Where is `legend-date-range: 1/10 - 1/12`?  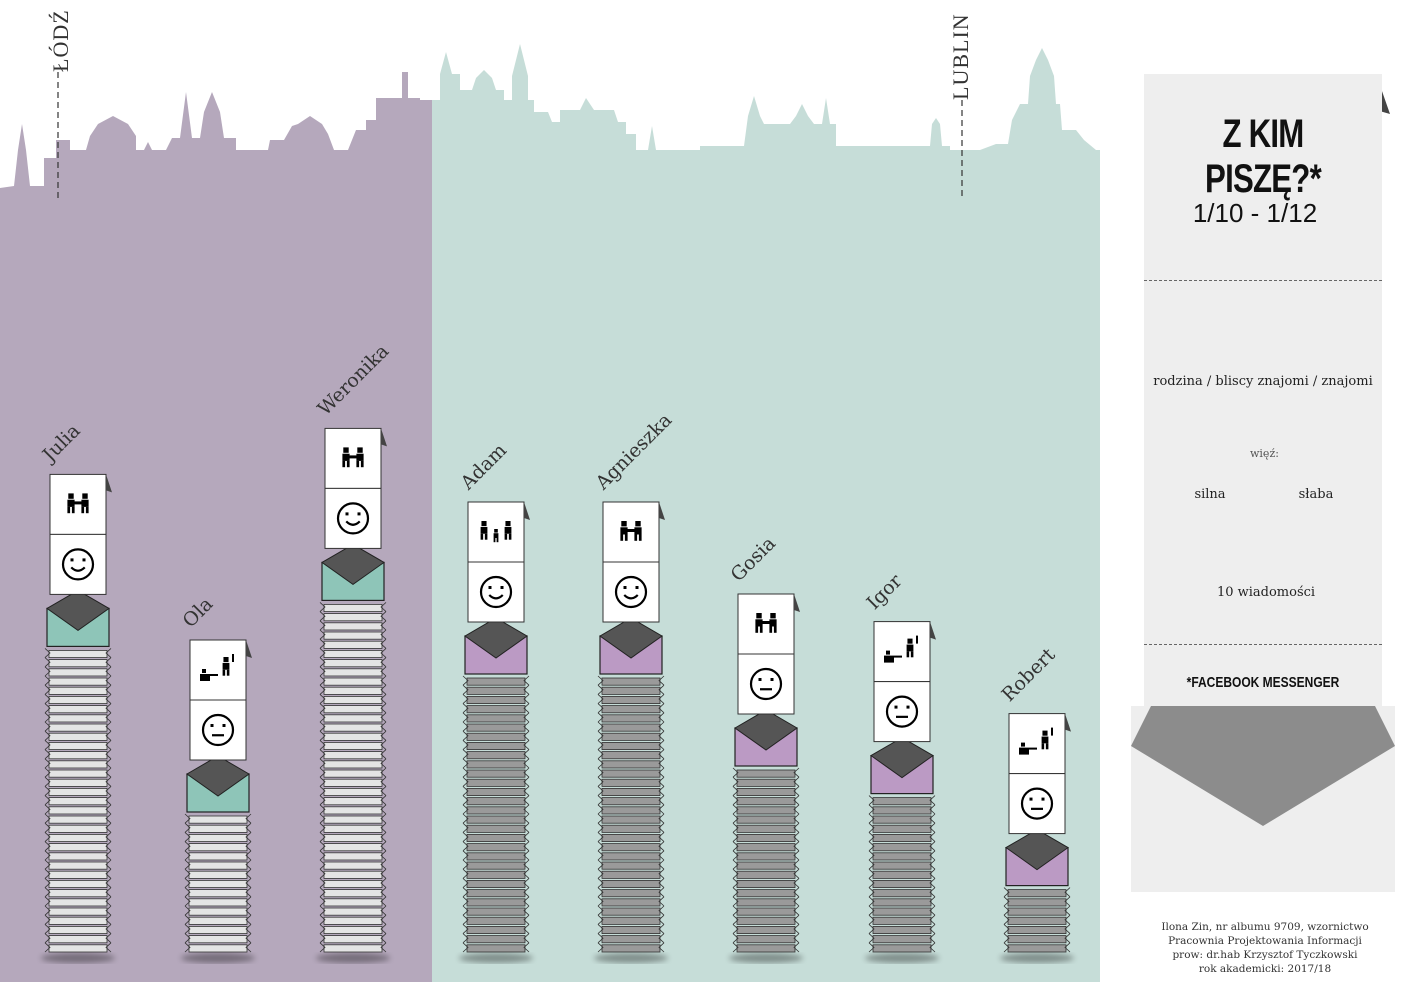 legend-date-range: 1/10 - 1/12 is located at coordinates (1255, 213).